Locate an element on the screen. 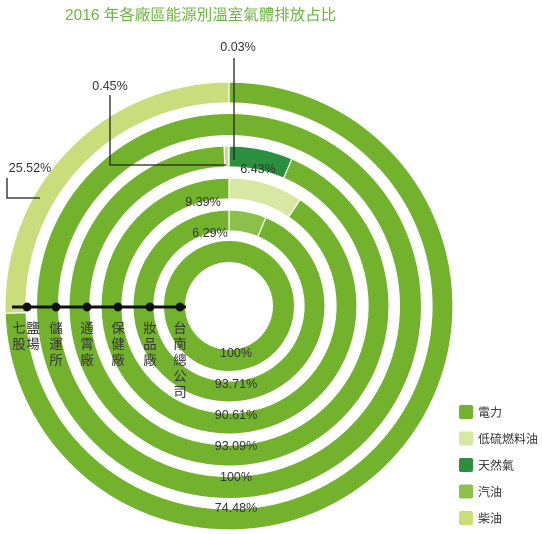 The height and width of the screenshot is (534, 542). power-pct-label: 93.09% is located at coordinates (236, 446).